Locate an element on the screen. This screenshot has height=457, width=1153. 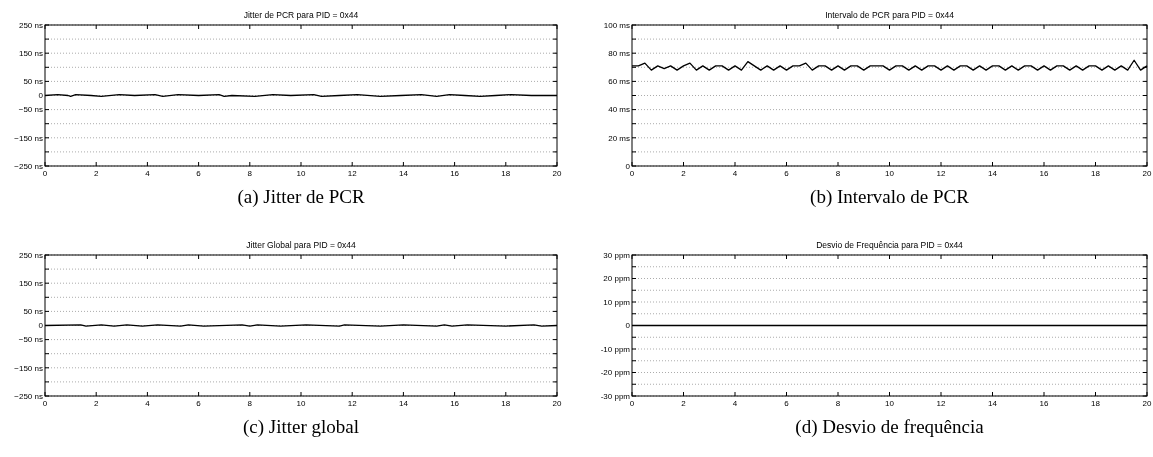
y-tick-label: 100 ms is located at coordinates (616, 25).